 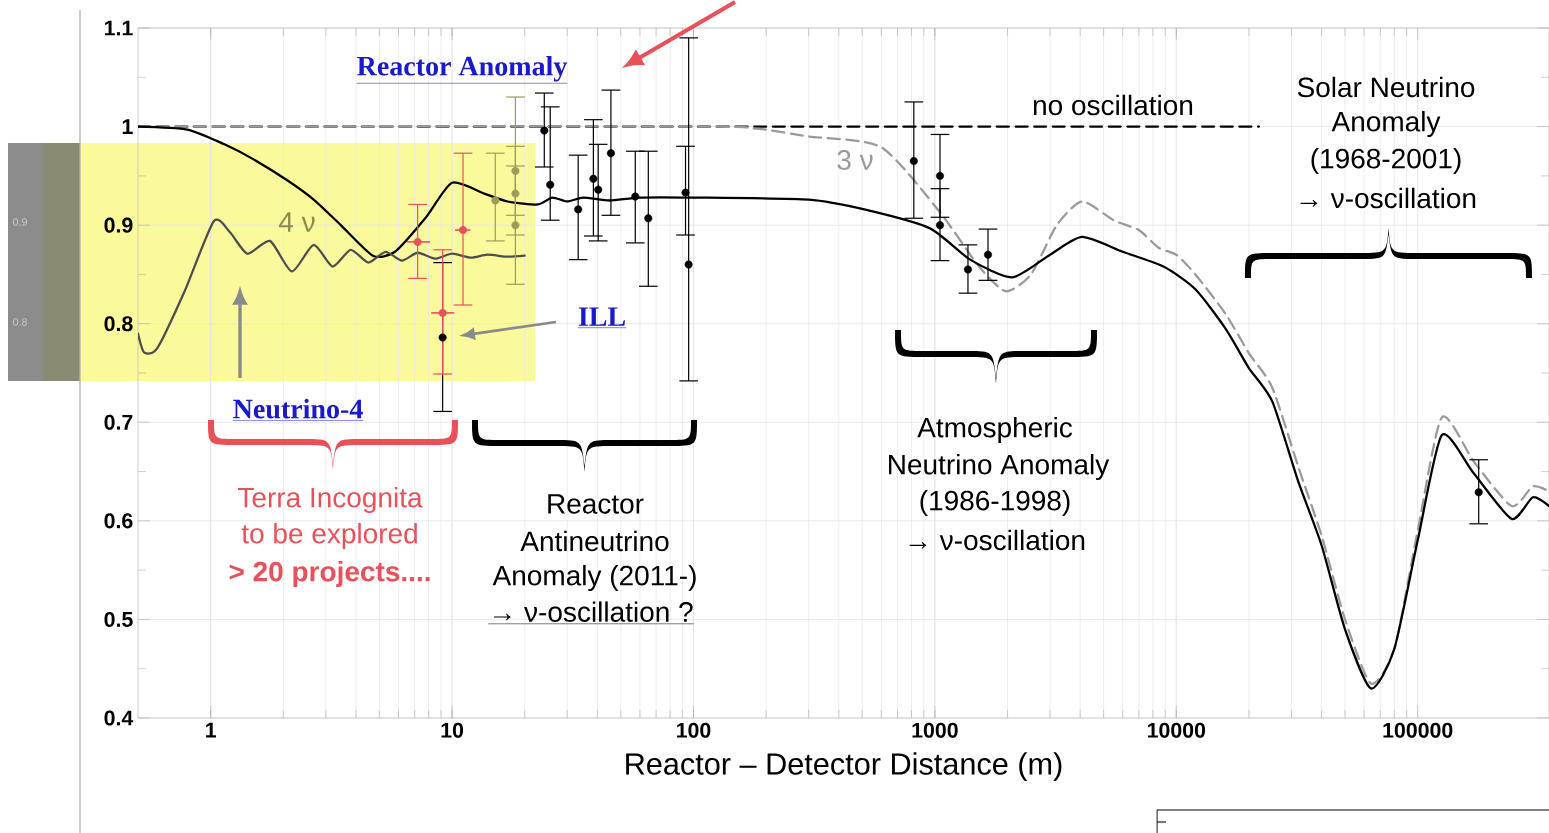 I want to click on annotation: Reactor, so click(x=596, y=504).